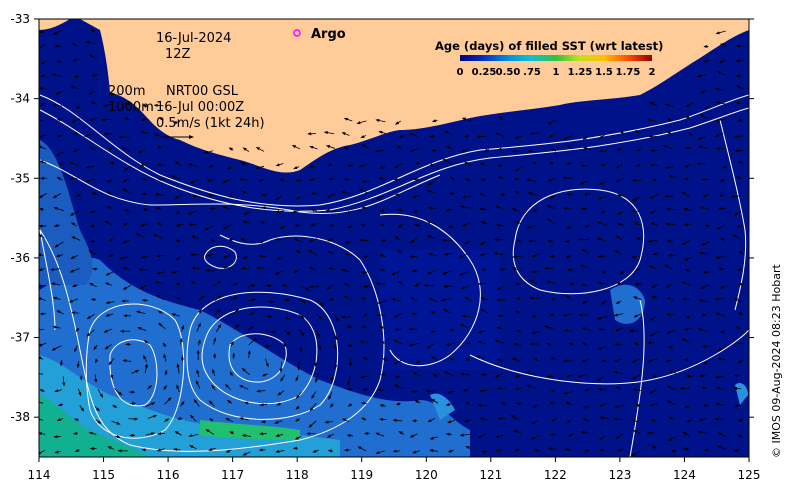 This screenshot has width=791, height=492. Describe the element at coordinates (20, 417) in the screenshot. I see `y-tick-label: -38` at that location.